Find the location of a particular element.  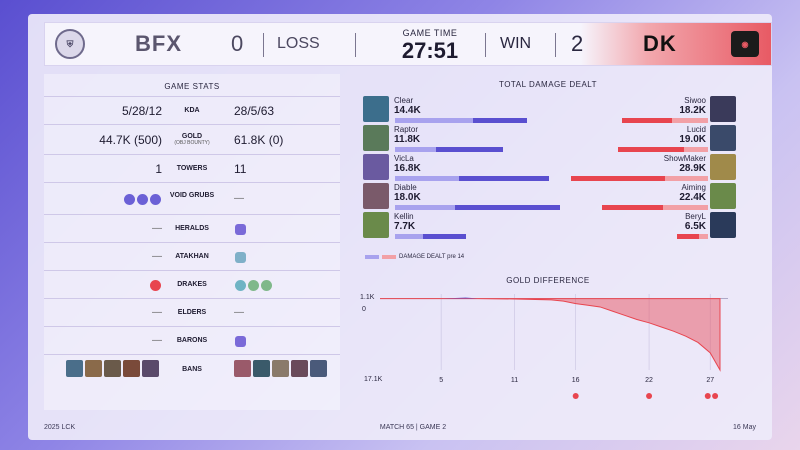

heralds-label: HERALDS is located at coordinates (192, 228).